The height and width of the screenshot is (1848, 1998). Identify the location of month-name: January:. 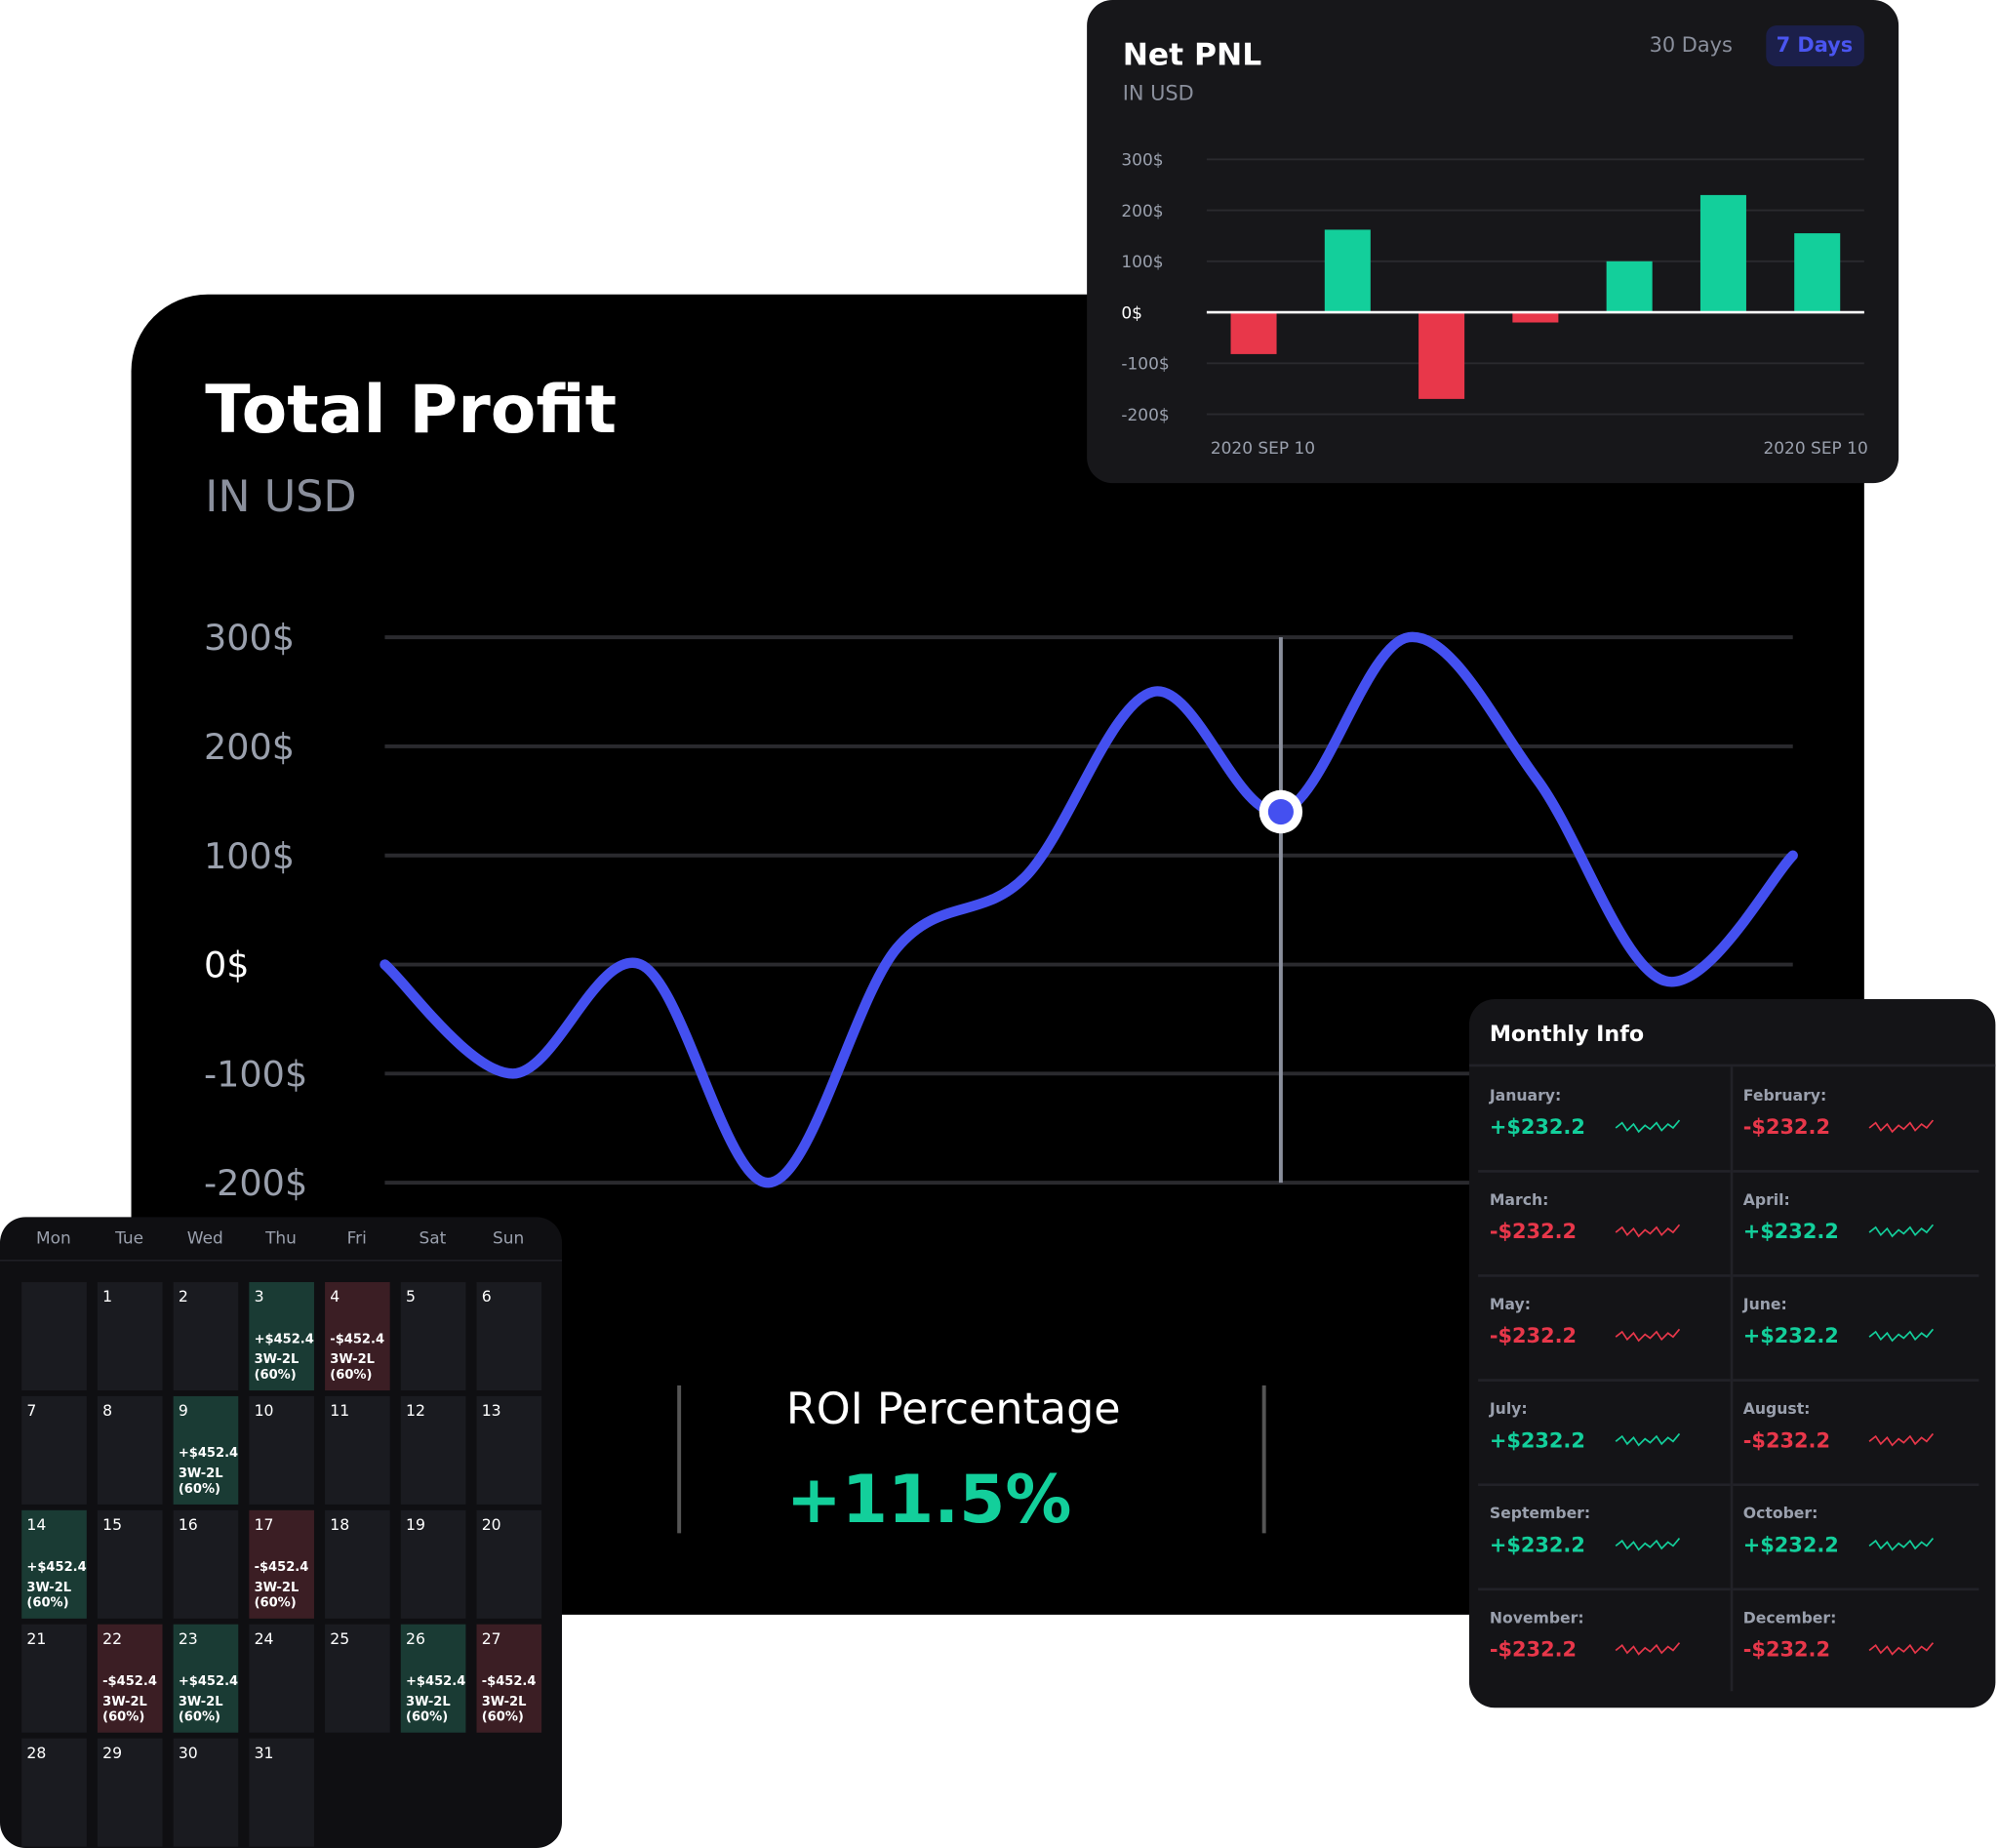
(1525, 1096).